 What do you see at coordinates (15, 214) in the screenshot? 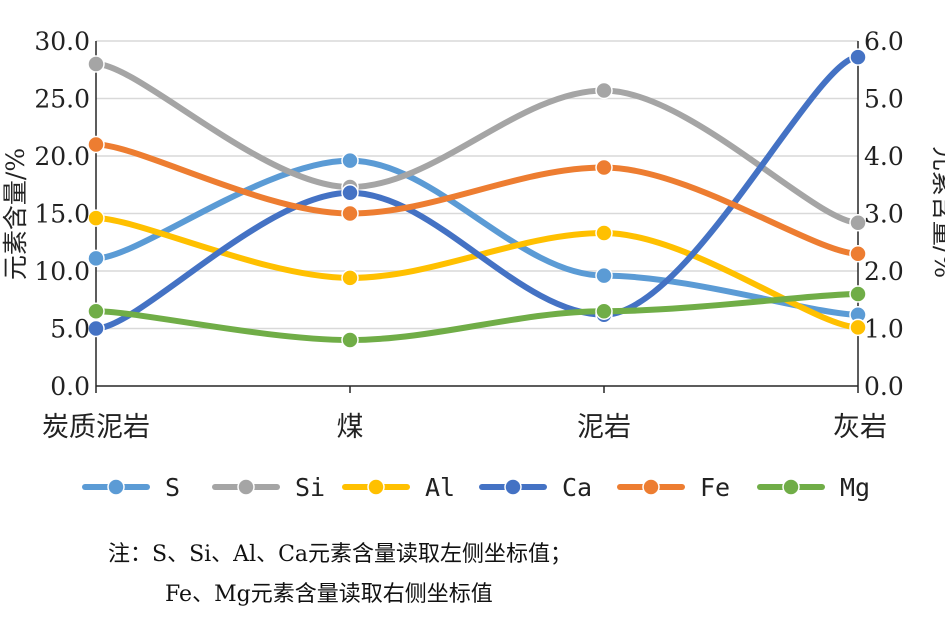
I see `y-axis-title-left: 元素含量/%` at bounding box center [15, 214].